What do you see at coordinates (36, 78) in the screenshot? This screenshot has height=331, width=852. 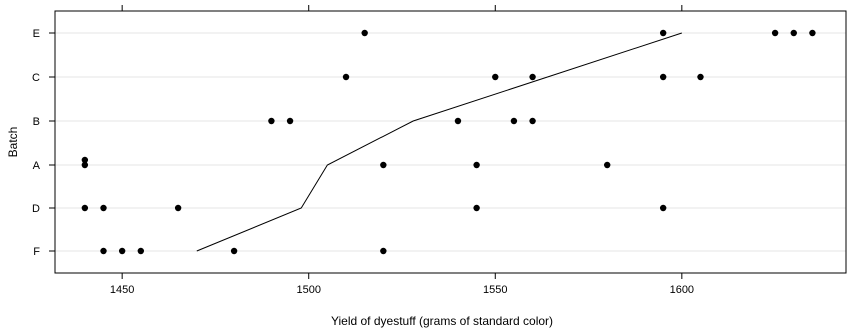 I see `y-tick-label: C` at bounding box center [36, 78].